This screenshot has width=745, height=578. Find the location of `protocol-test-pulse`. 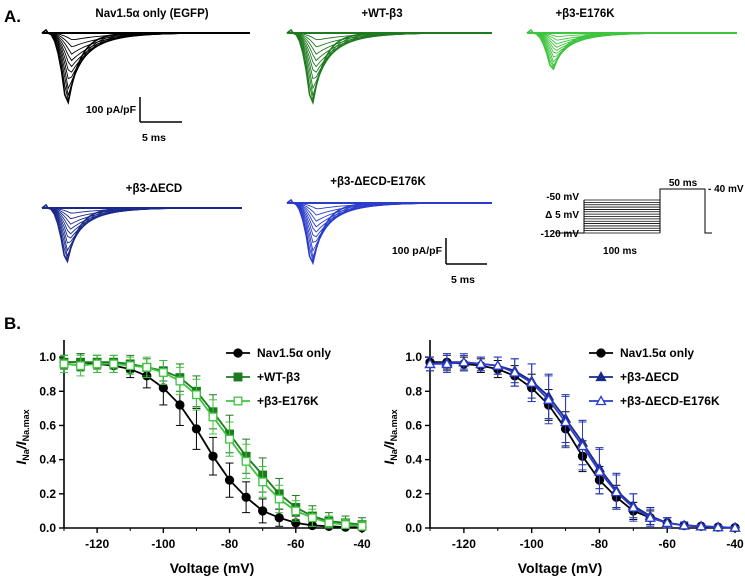

protocol-test-pulse is located at coordinates (685, 211).